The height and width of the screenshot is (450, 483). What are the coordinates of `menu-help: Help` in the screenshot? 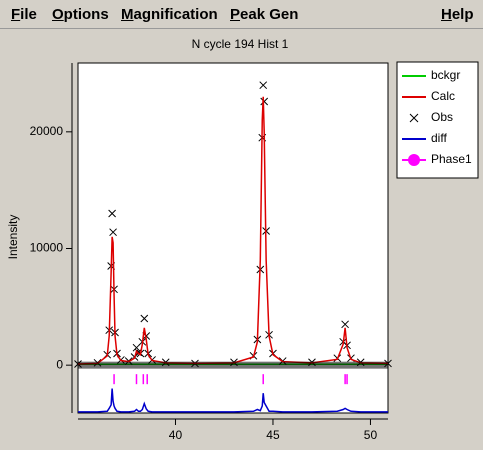 It's located at (457, 14).